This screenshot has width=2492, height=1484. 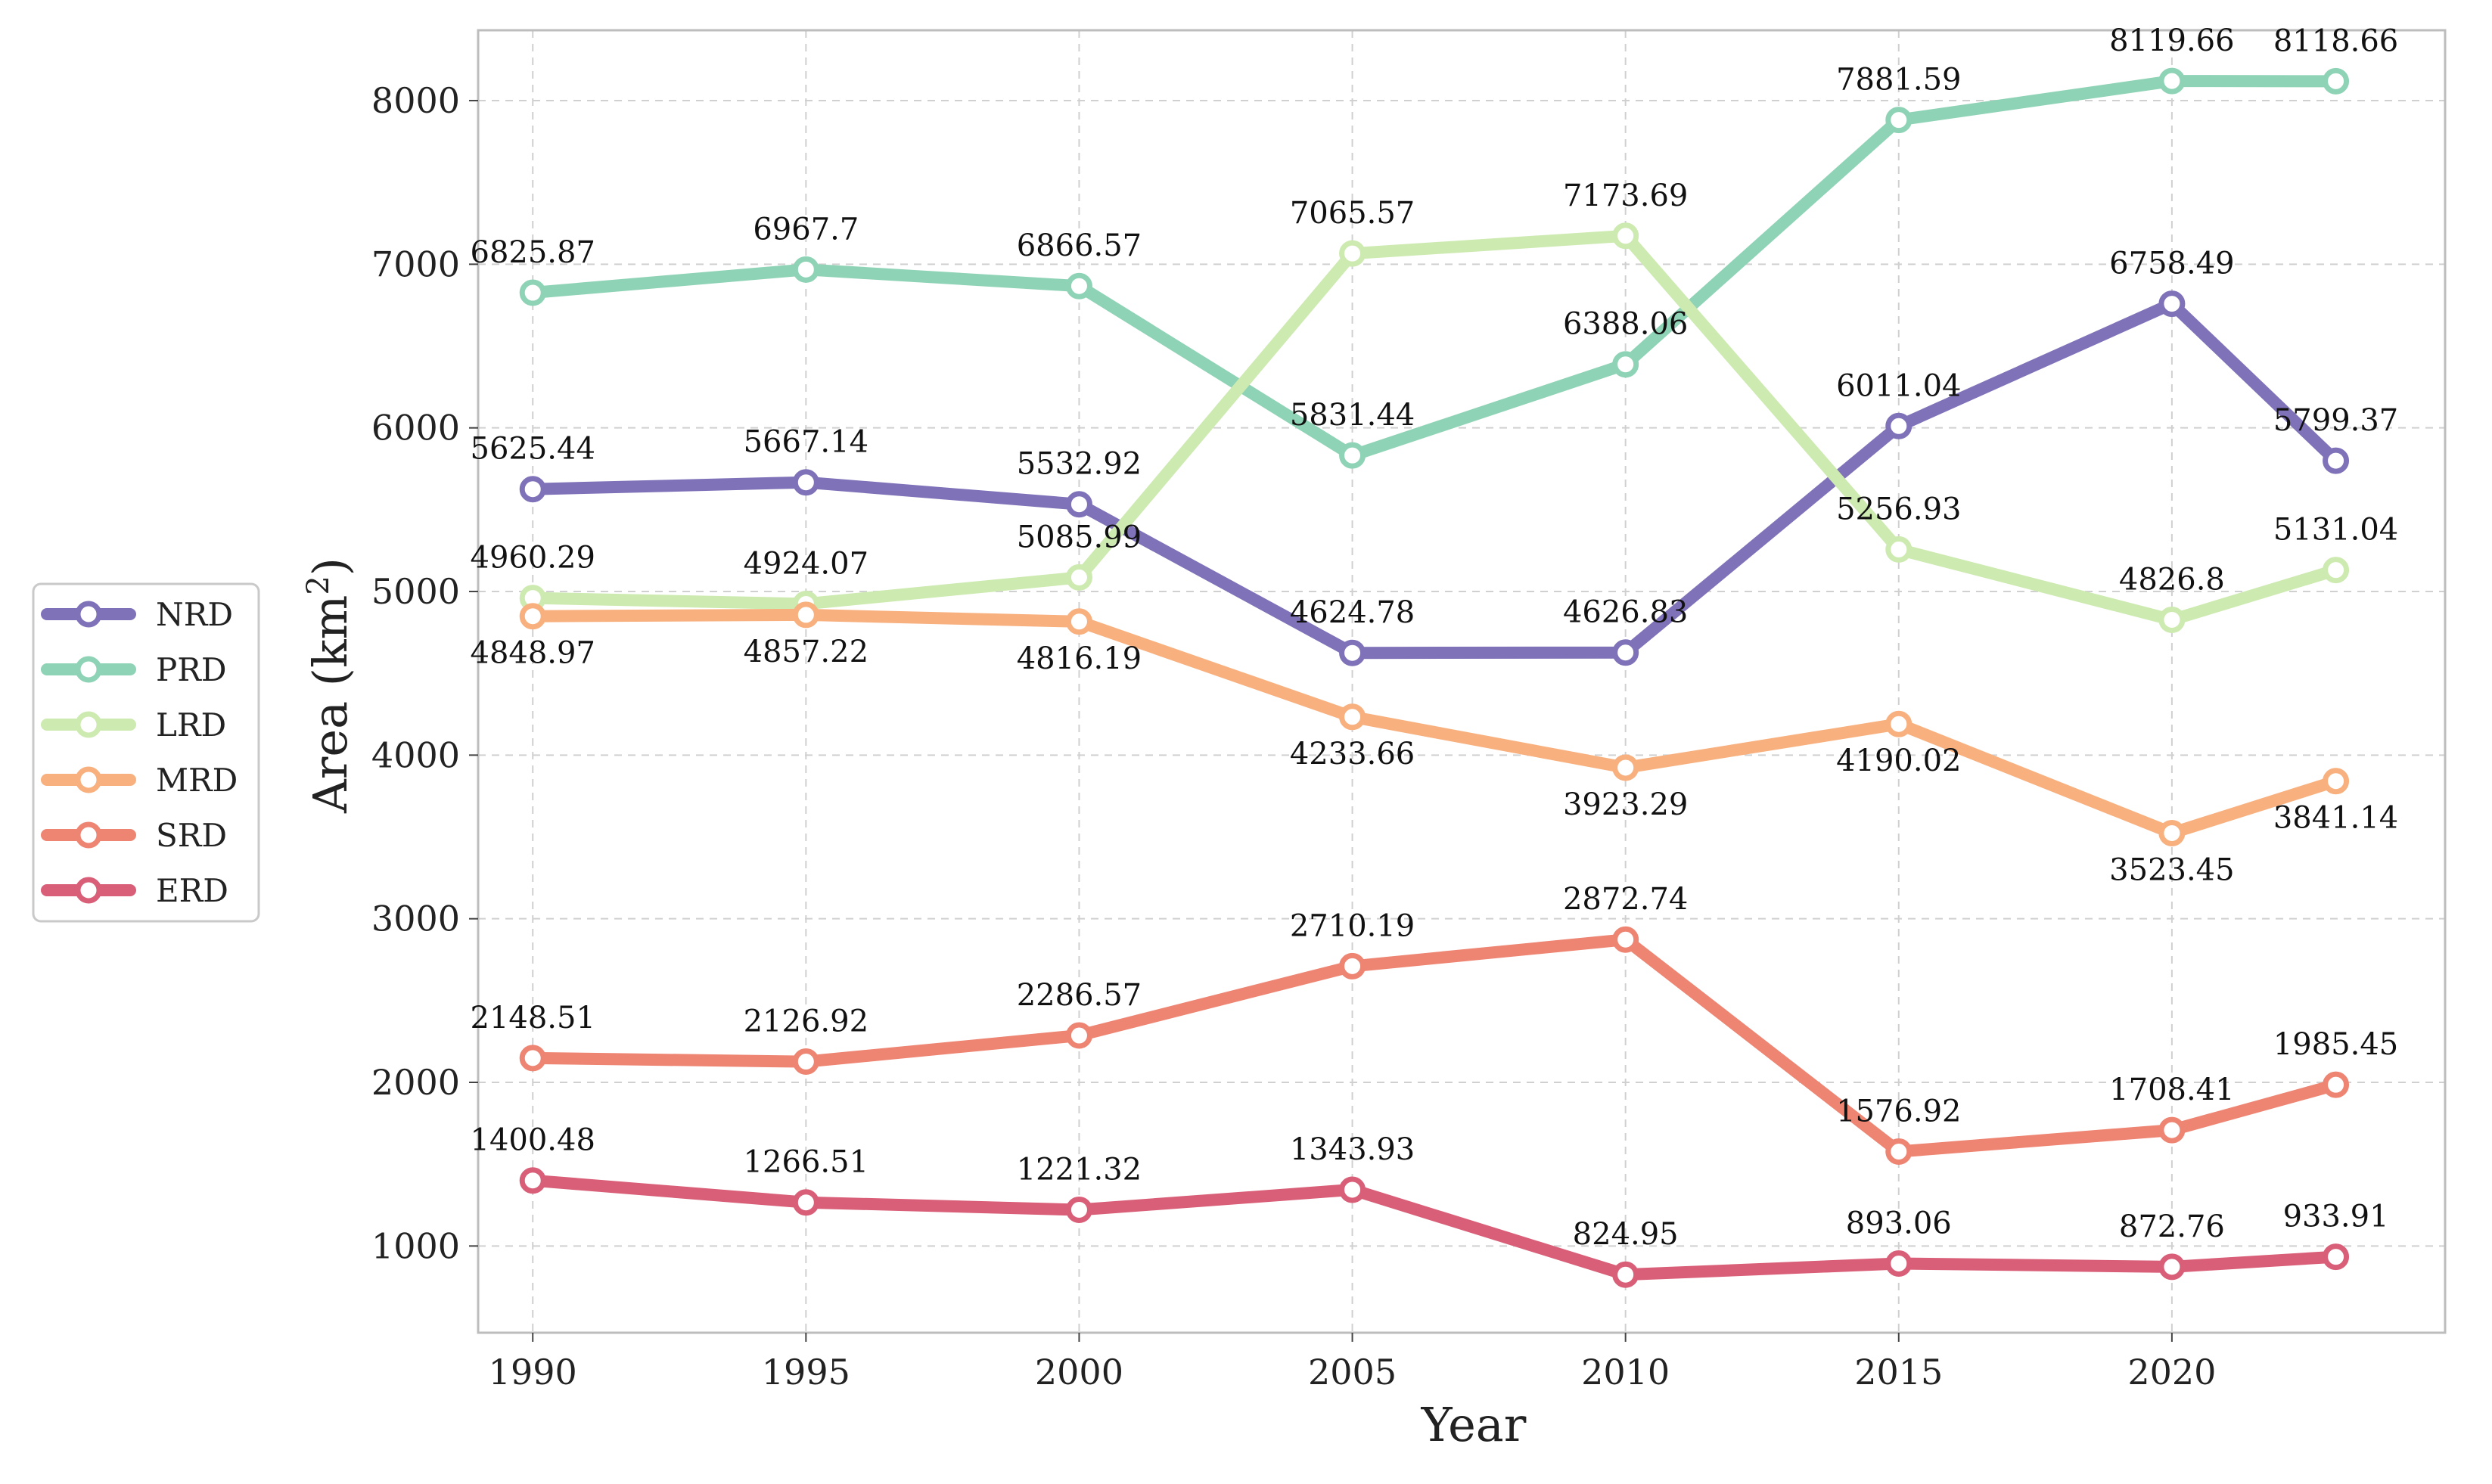 What do you see at coordinates (191, 725) in the screenshot?
I see `legend-label-lrd: LRD` at bounding box center [191, 725].